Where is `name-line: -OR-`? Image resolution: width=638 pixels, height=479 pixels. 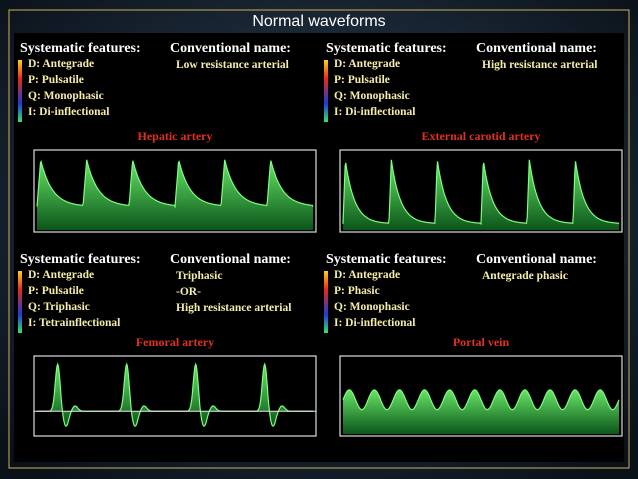 name-line: -OR- is located at coordinates (188, 292).